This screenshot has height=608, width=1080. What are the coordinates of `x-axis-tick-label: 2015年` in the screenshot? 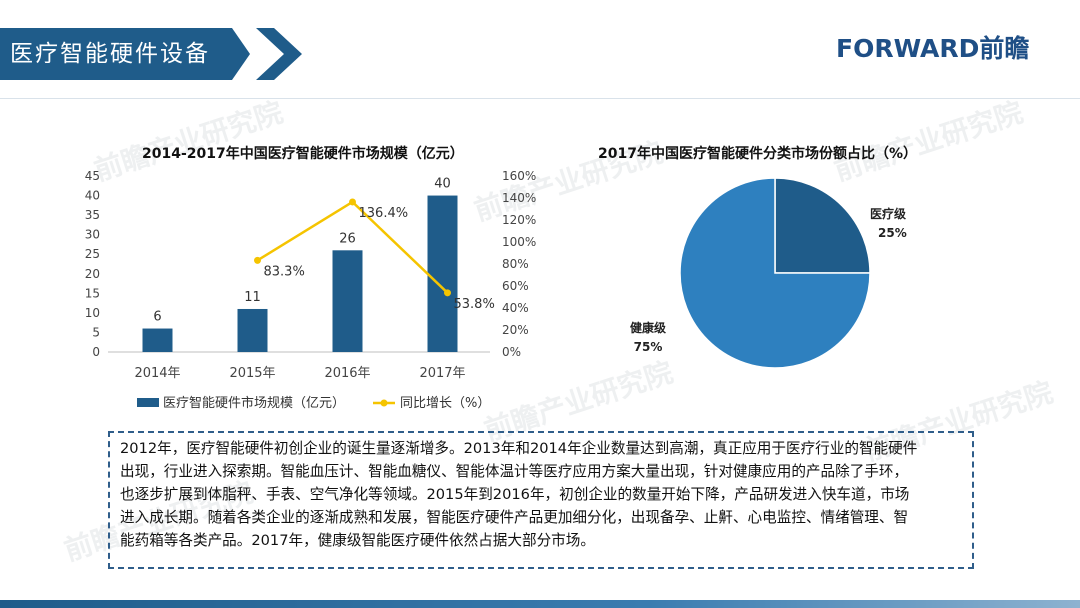 It's located at (252, 373).